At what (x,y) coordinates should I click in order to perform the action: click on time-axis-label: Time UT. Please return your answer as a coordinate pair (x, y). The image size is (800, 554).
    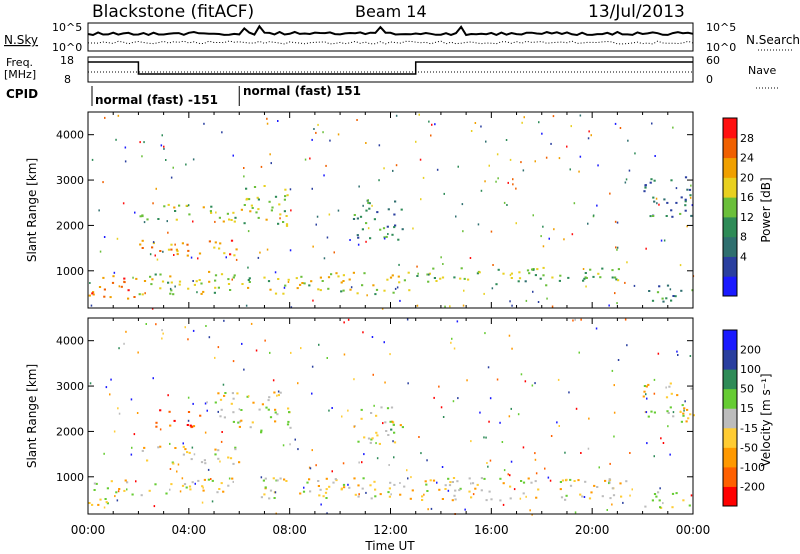
    Looking at the image, I should click on (389, 546).